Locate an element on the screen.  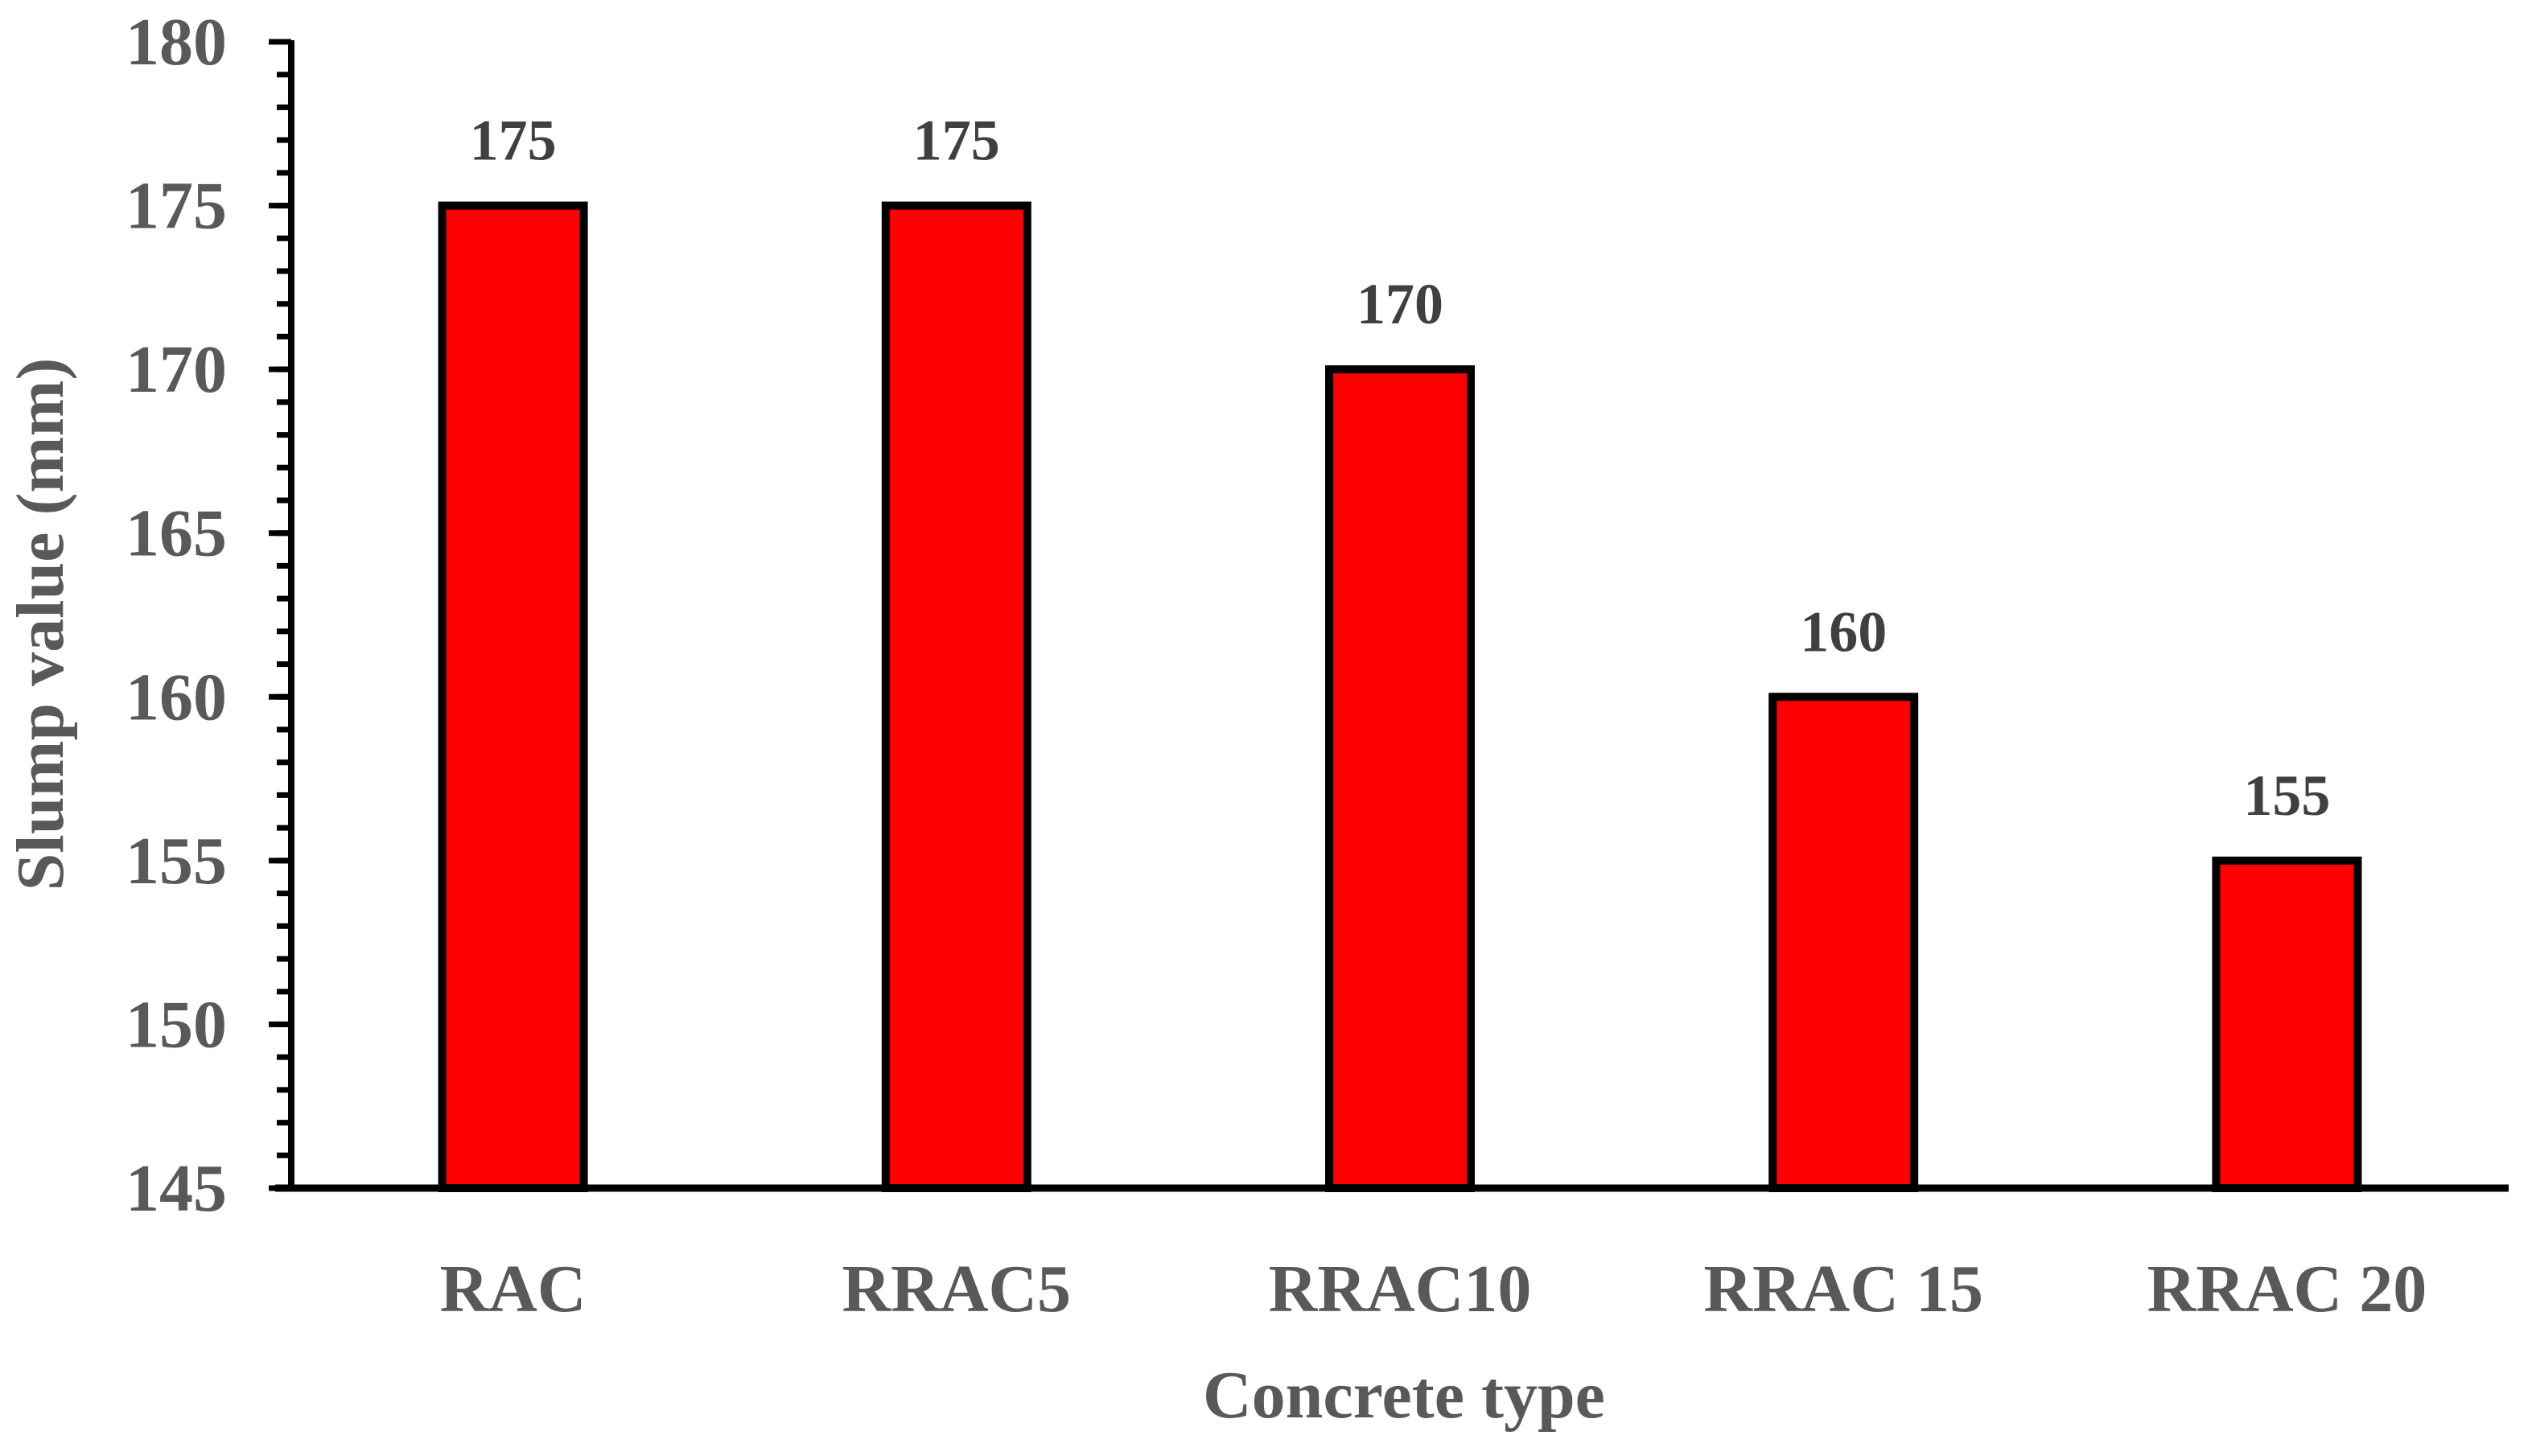
y-tick-label: 160 is located at coordinates (176, 697).